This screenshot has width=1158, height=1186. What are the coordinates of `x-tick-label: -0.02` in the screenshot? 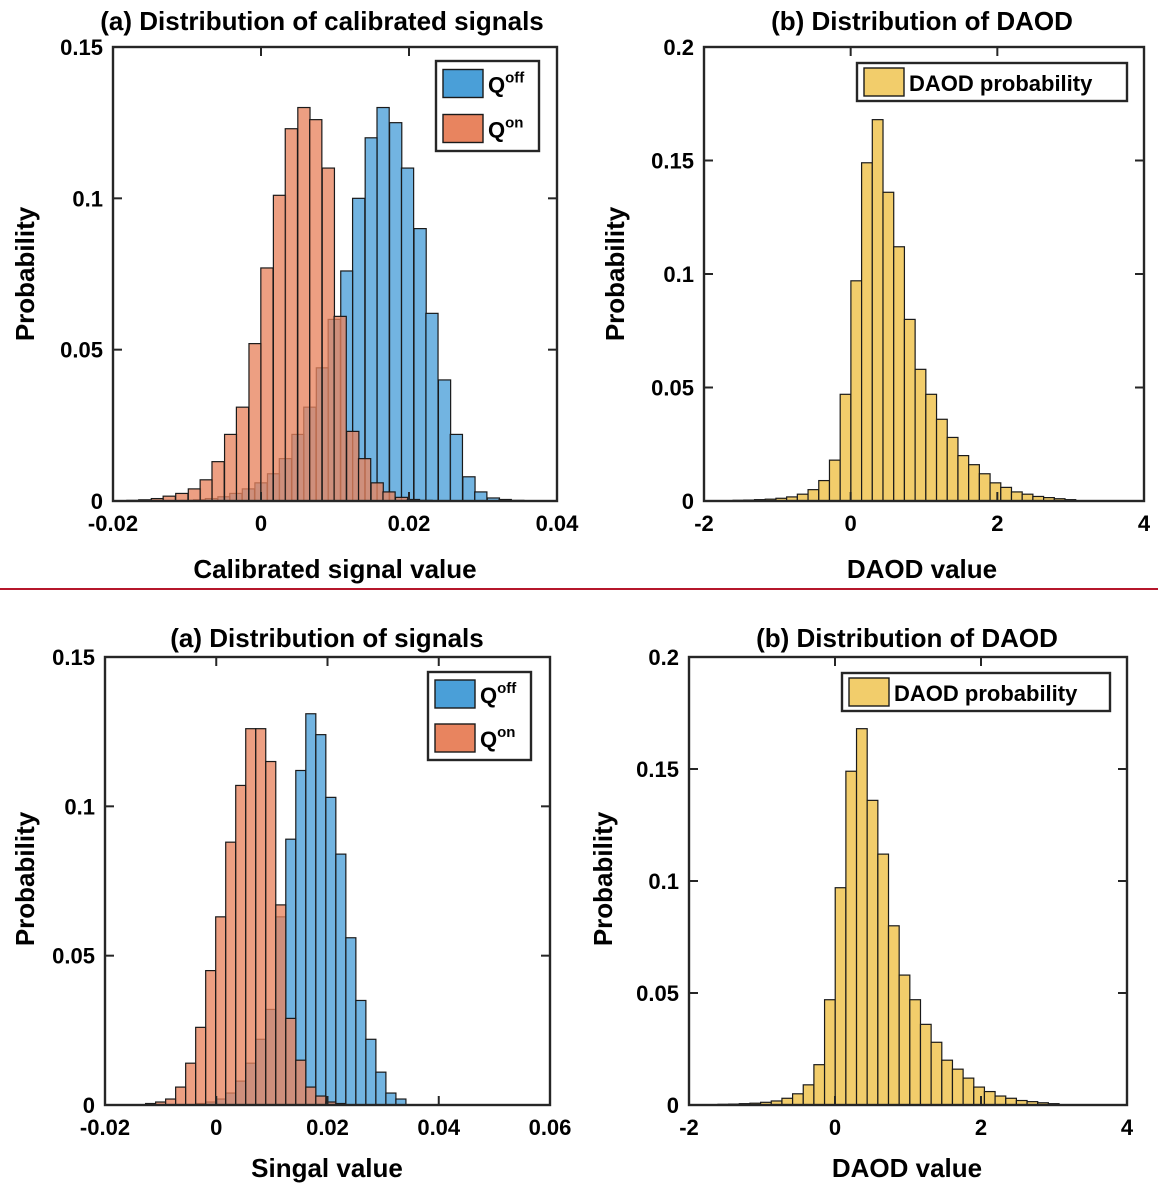 It's located at (105, 1127).